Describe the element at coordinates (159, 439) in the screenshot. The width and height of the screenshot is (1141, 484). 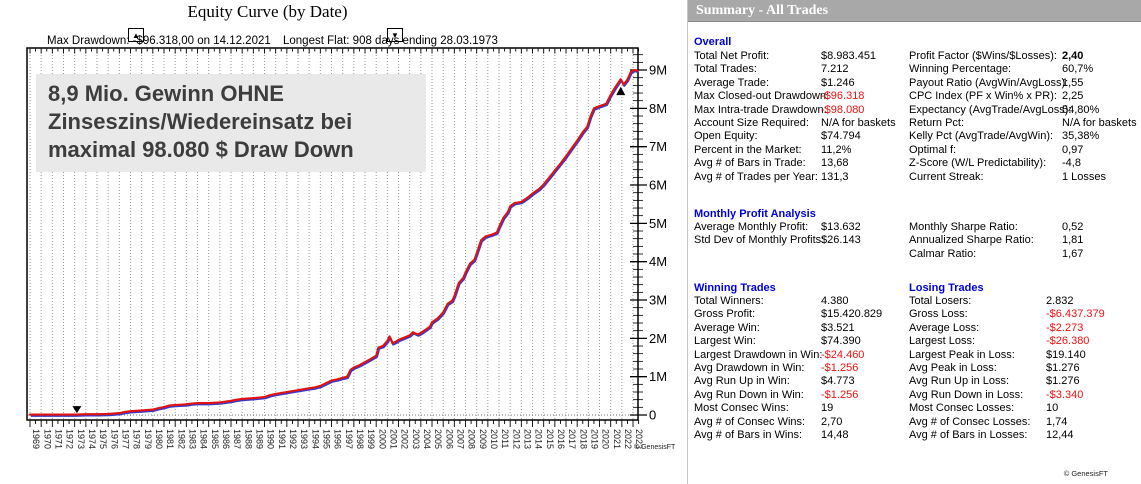
I see `svg-text: 1980` at that location.